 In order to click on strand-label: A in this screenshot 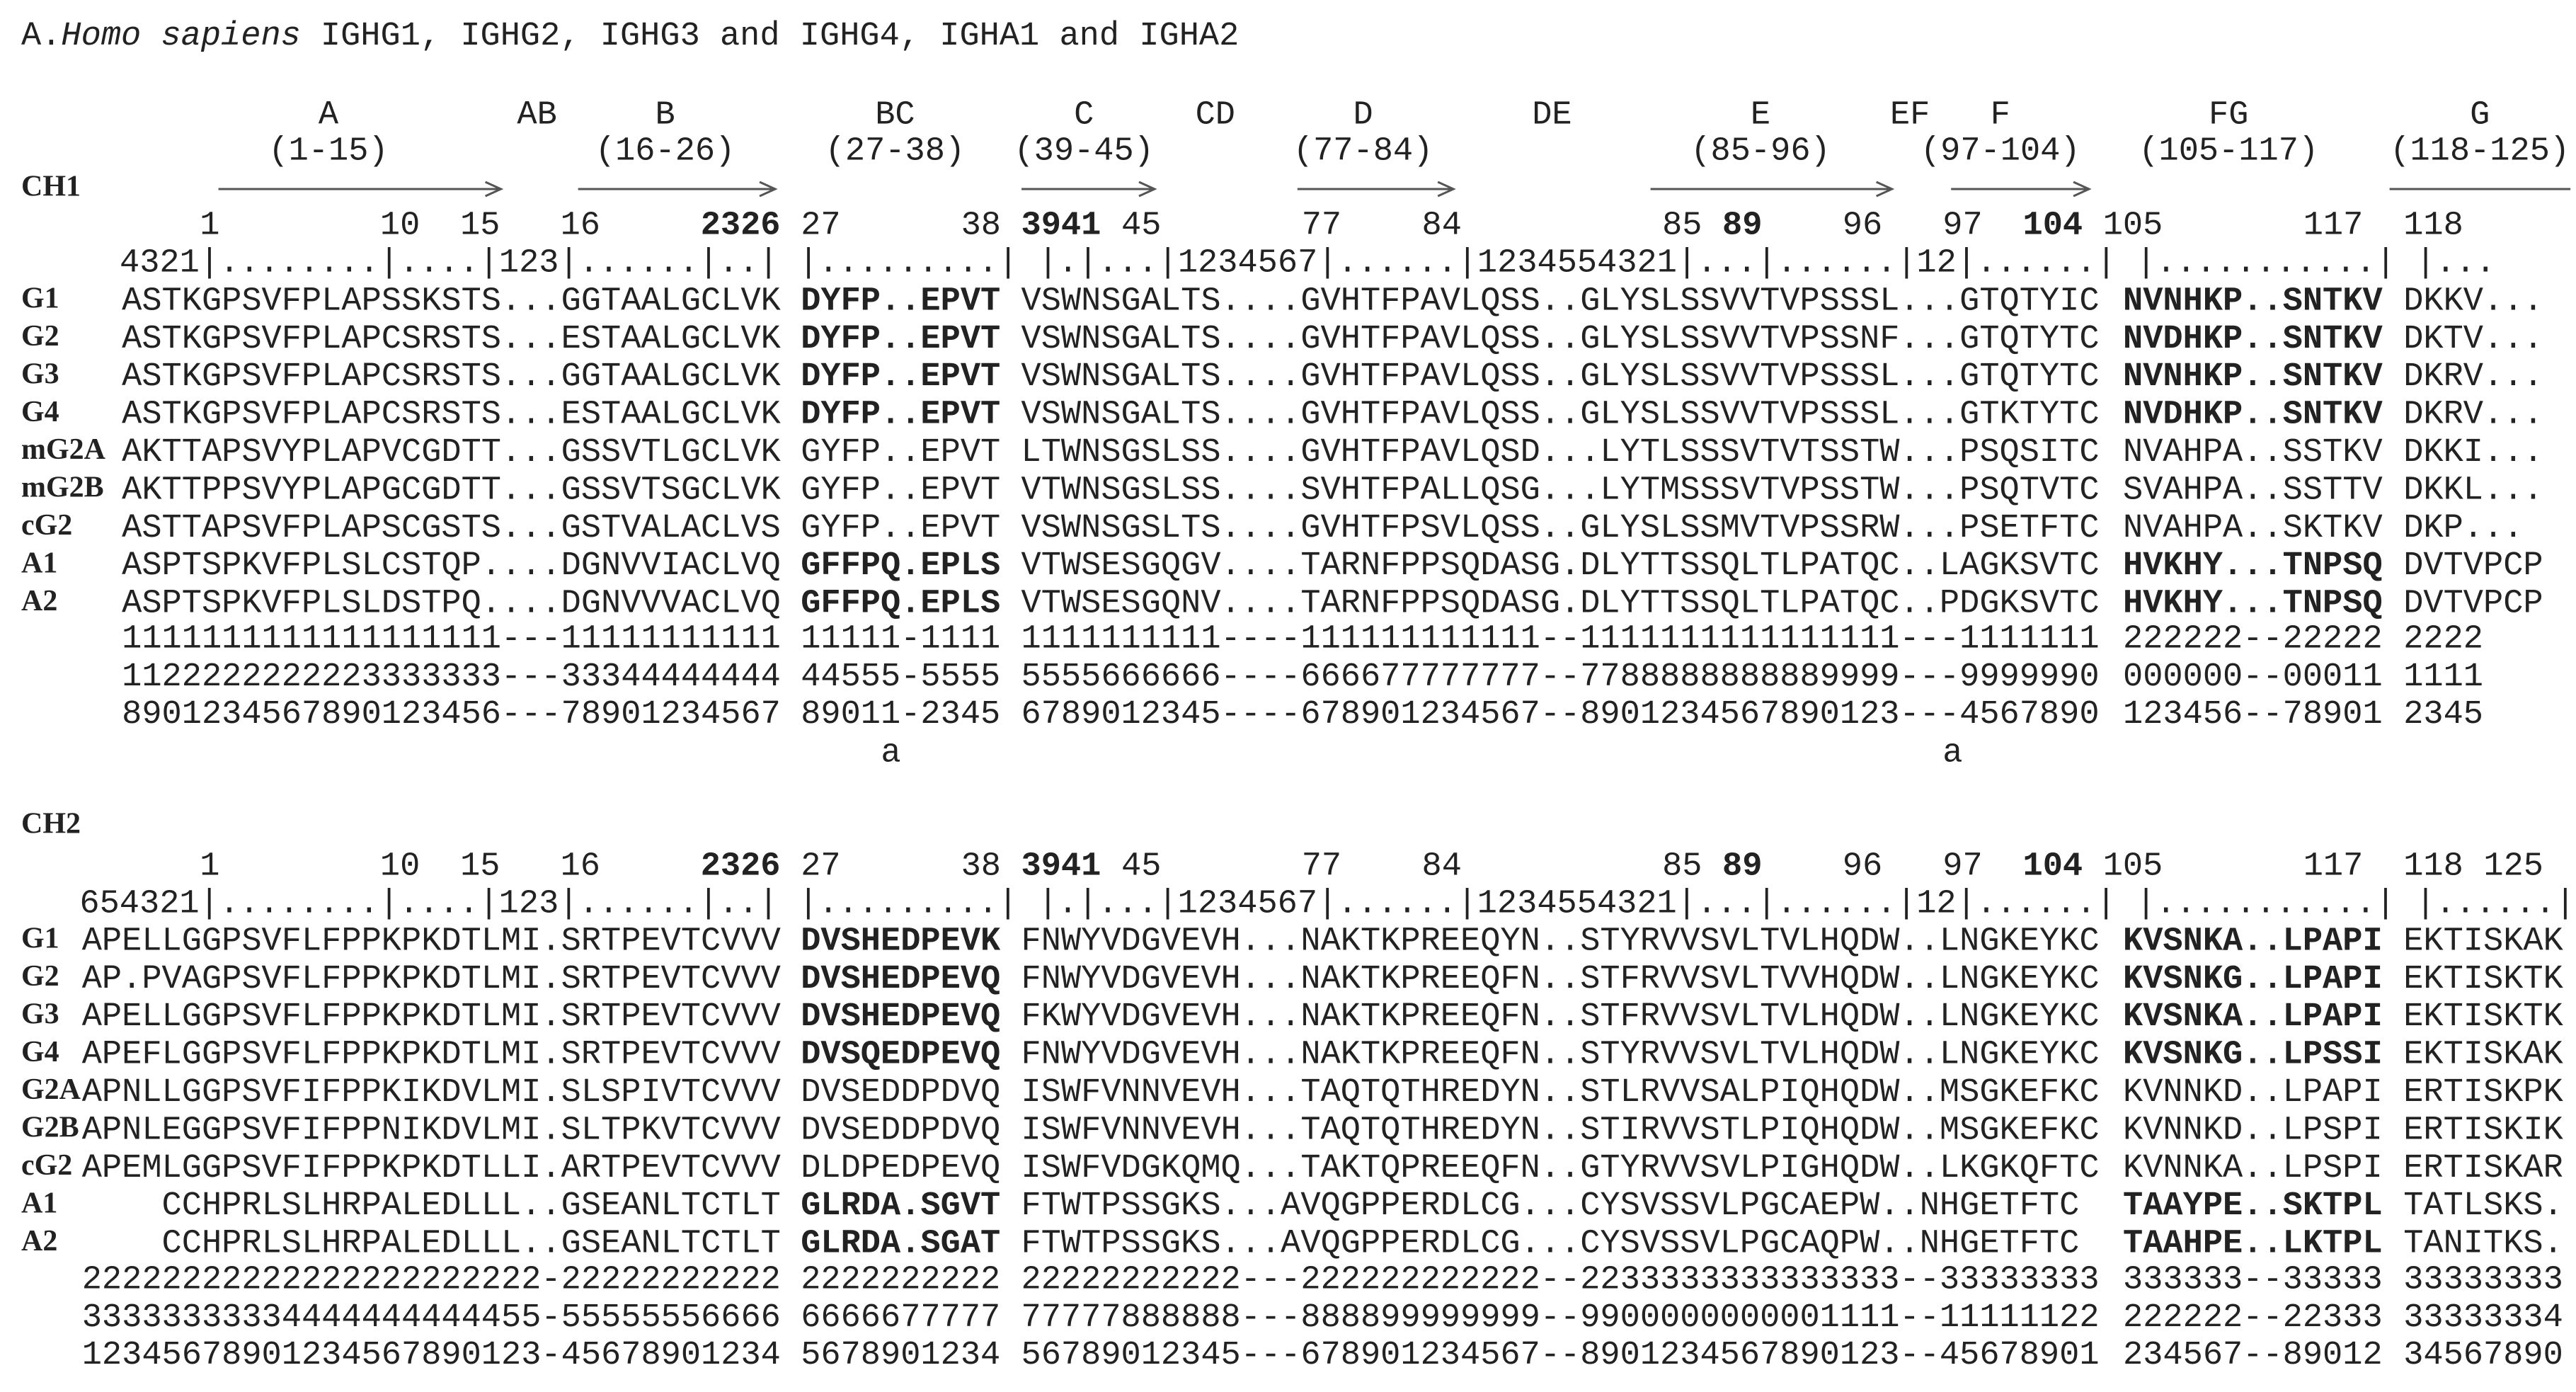, I will do `click(329, 115)`.